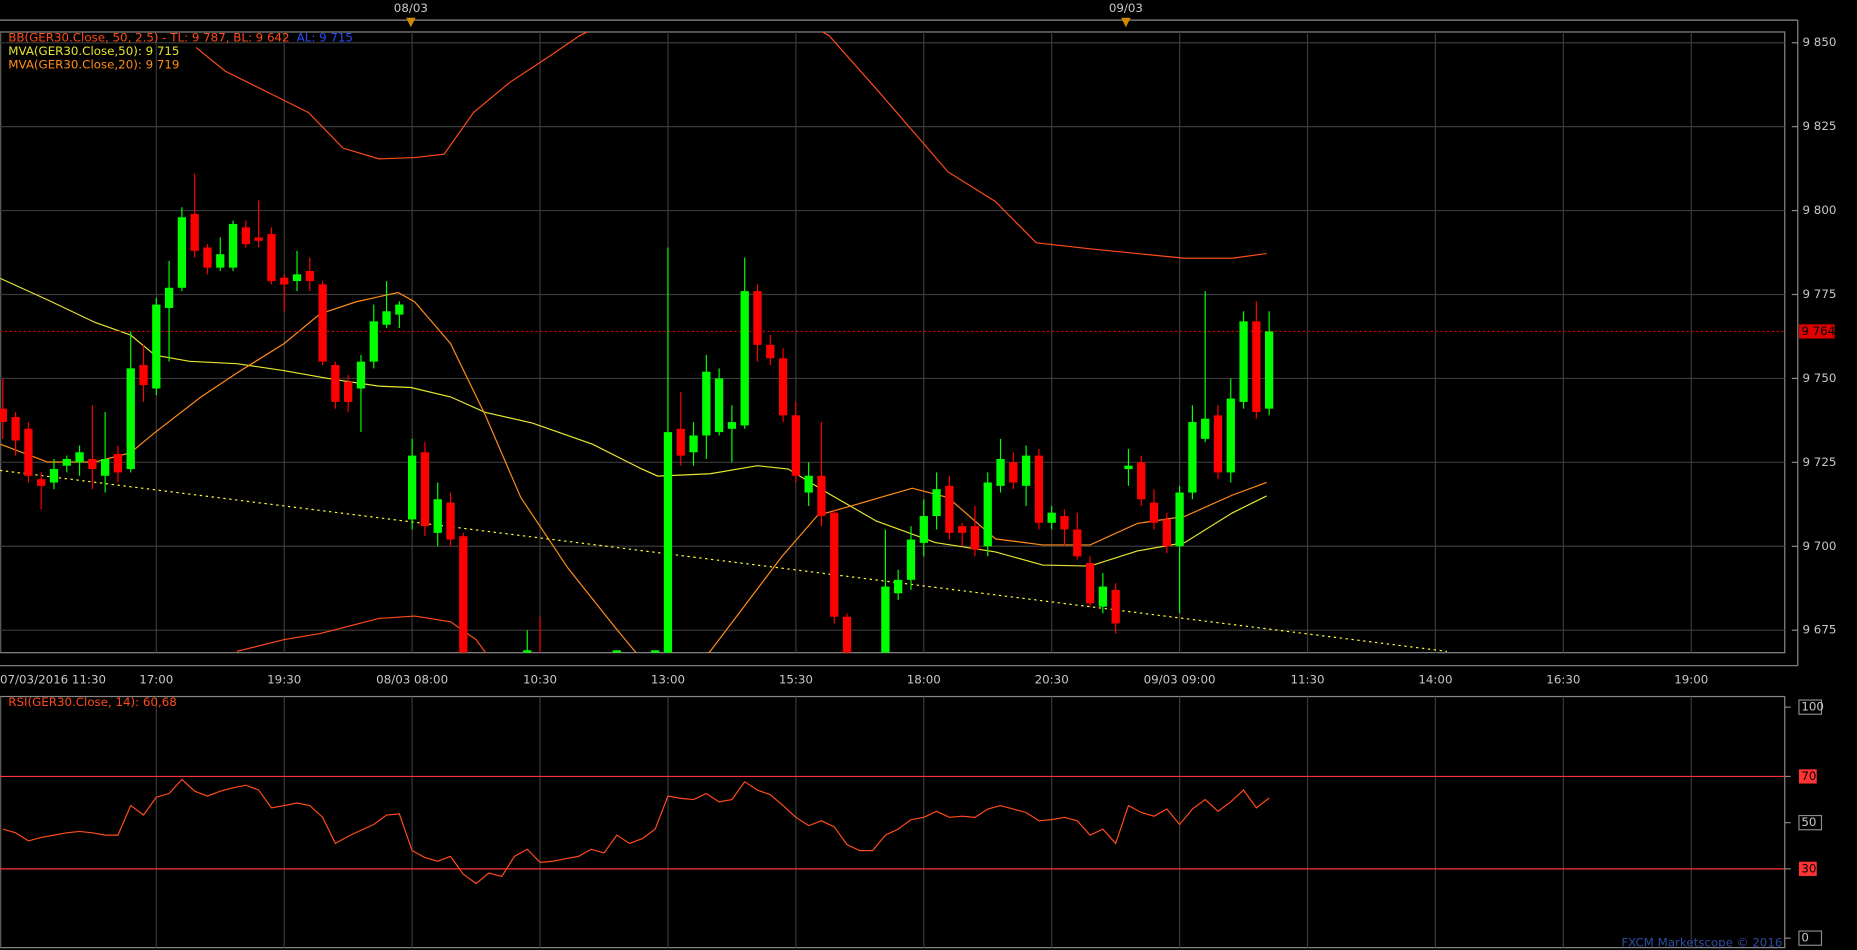  I want to click on x-tick-label: 11:30, so click(1307, 679).